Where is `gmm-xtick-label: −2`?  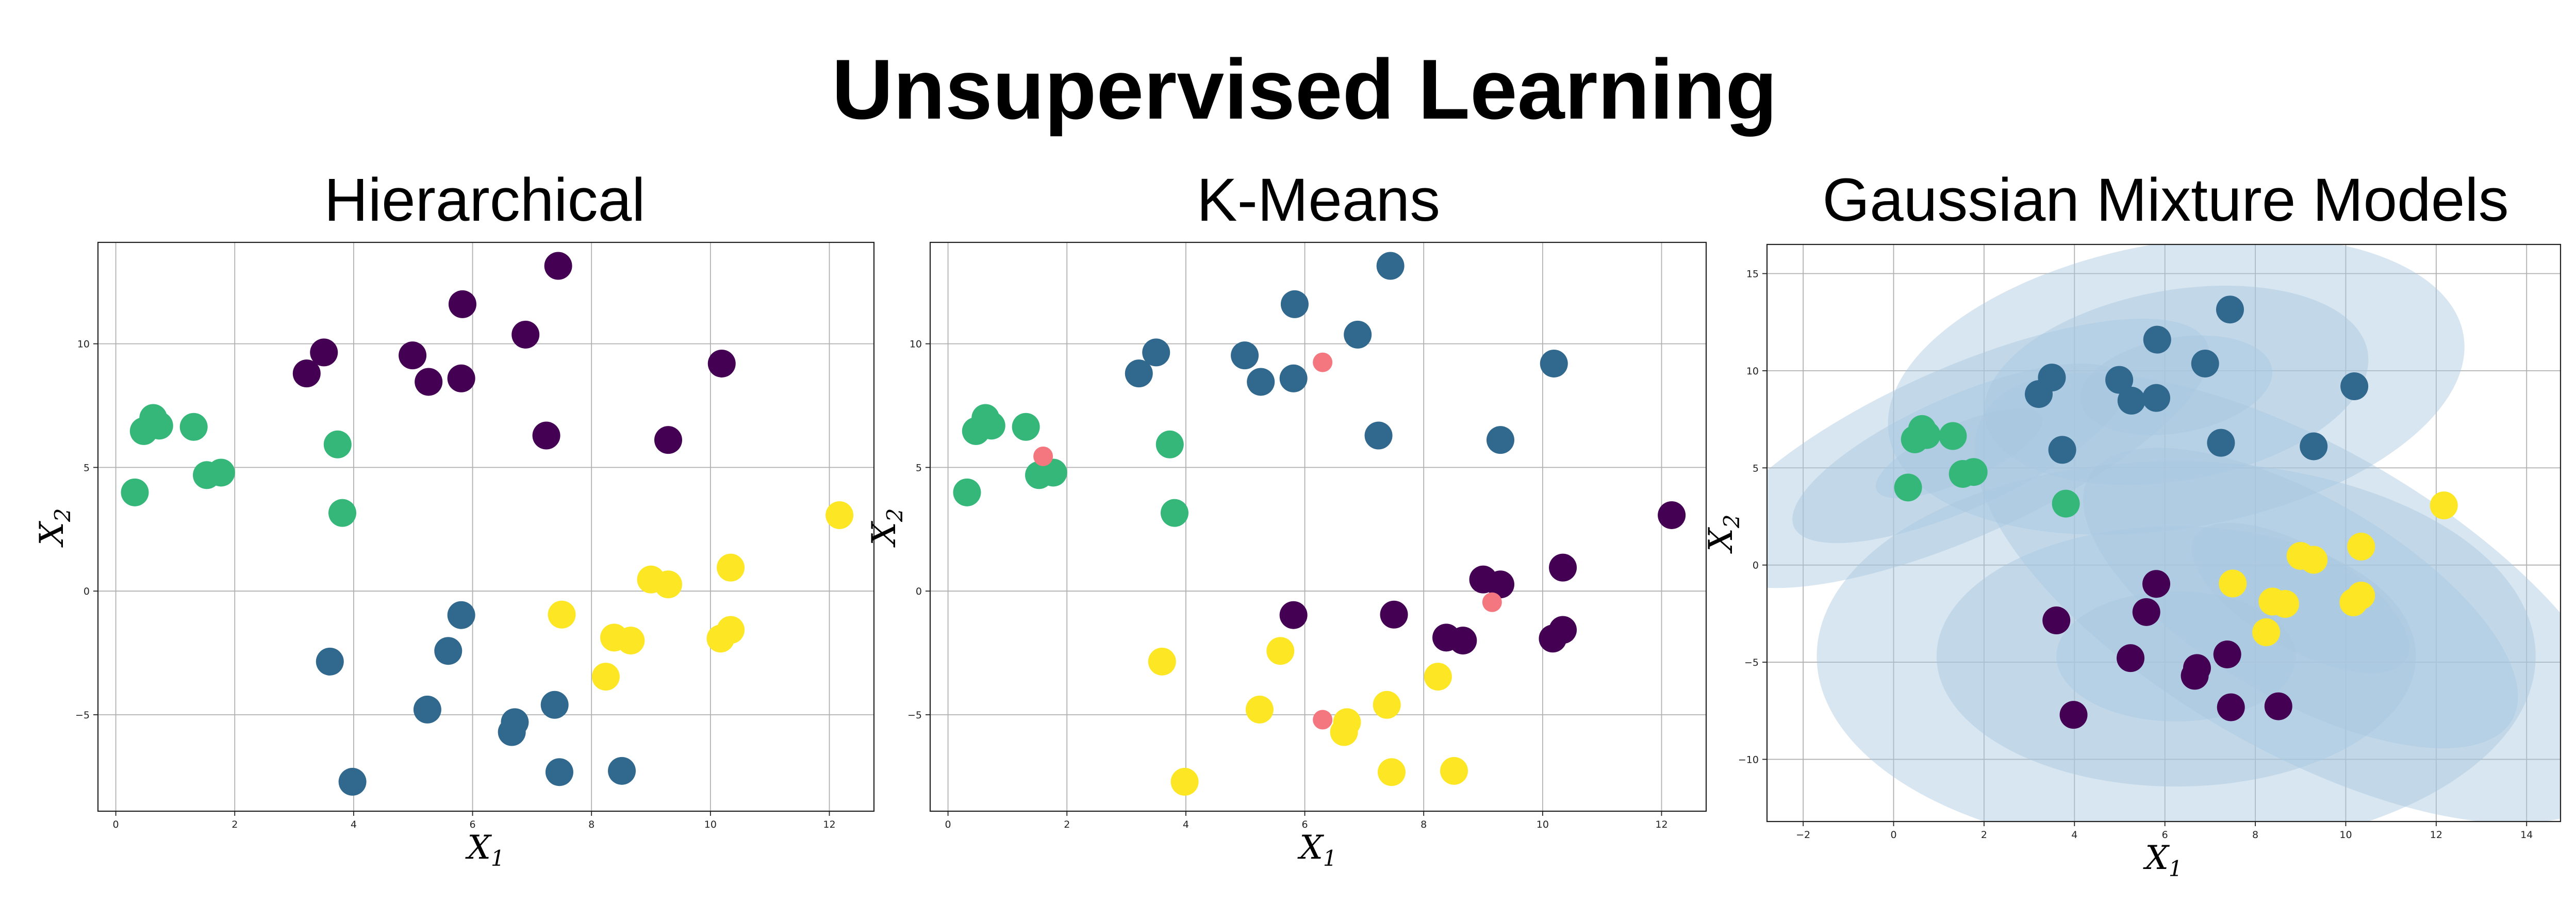
gmm-xtick-label: −2 is located at coordinates (1803, 835).